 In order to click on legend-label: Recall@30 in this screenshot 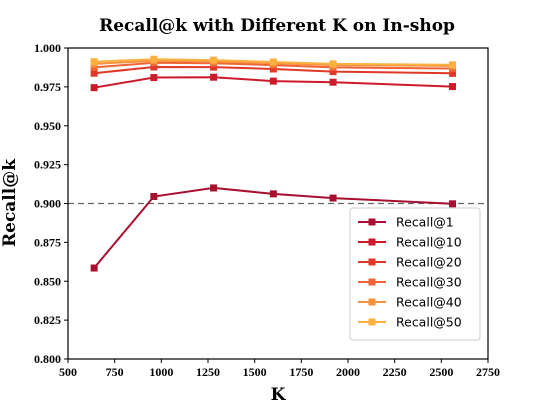, I will do `click(429, 282)`.